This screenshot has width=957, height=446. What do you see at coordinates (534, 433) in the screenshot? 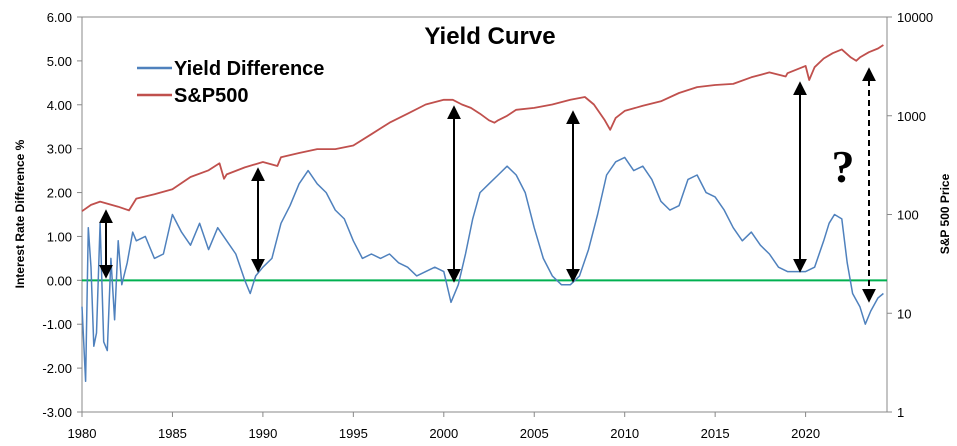
I see `x-tick-label: 2005` at bounding box center [534, 433].